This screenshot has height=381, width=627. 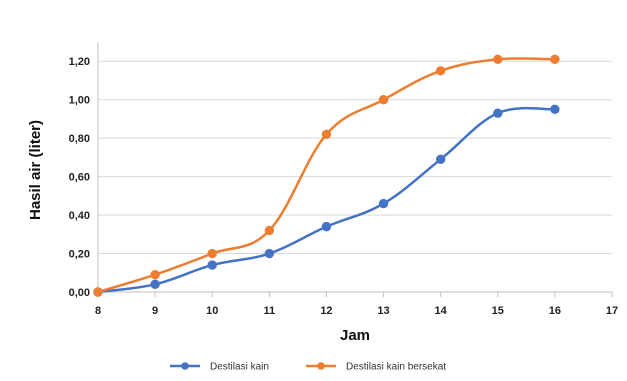 I want to click on y-tick-label: 0,60, so click(x=79, y=178).